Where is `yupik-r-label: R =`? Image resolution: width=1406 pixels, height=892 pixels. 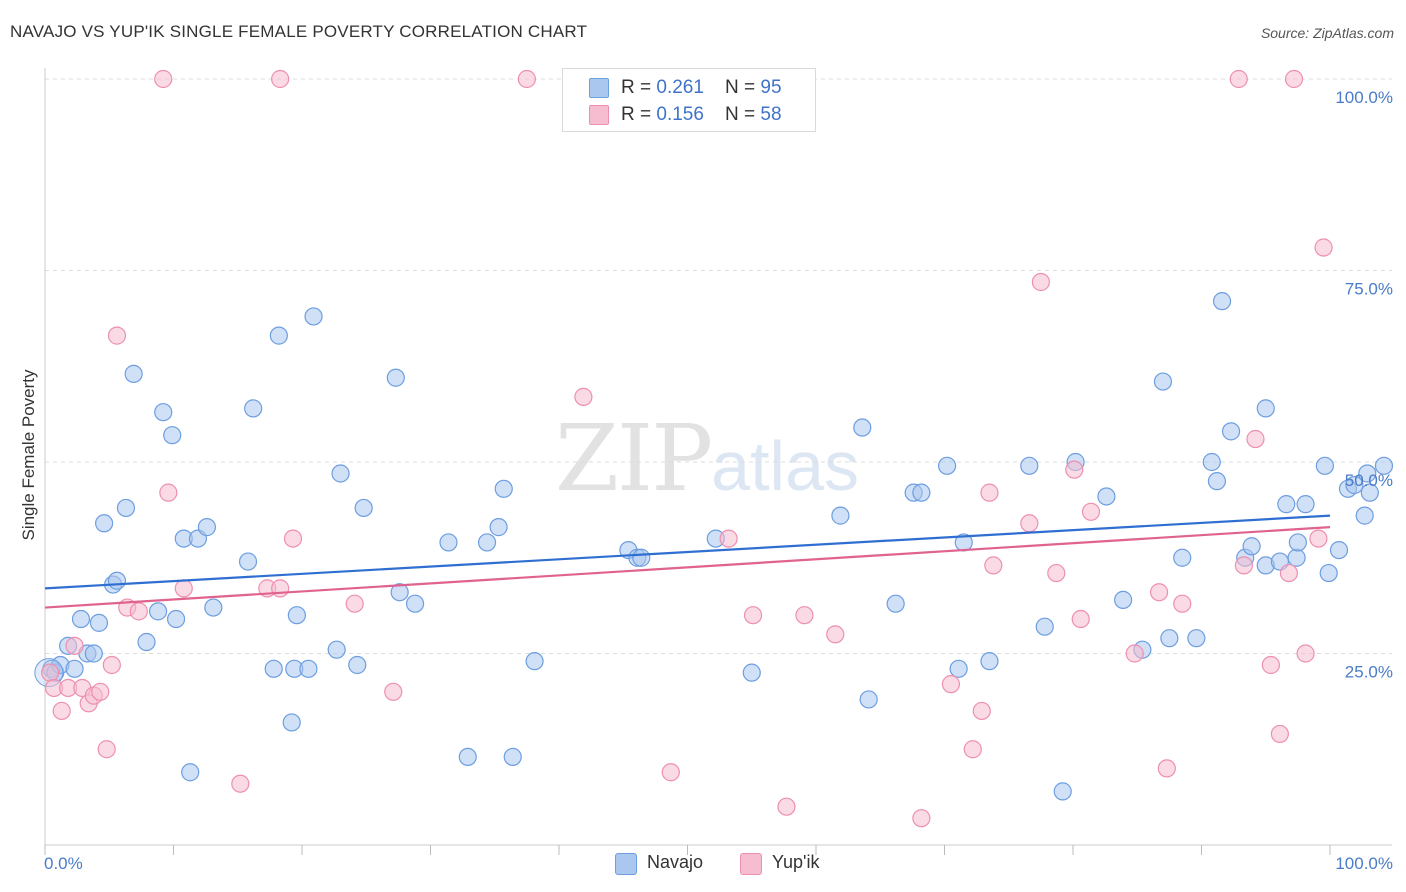 yupik-r-label: R = is located at coordinates (639, 114).